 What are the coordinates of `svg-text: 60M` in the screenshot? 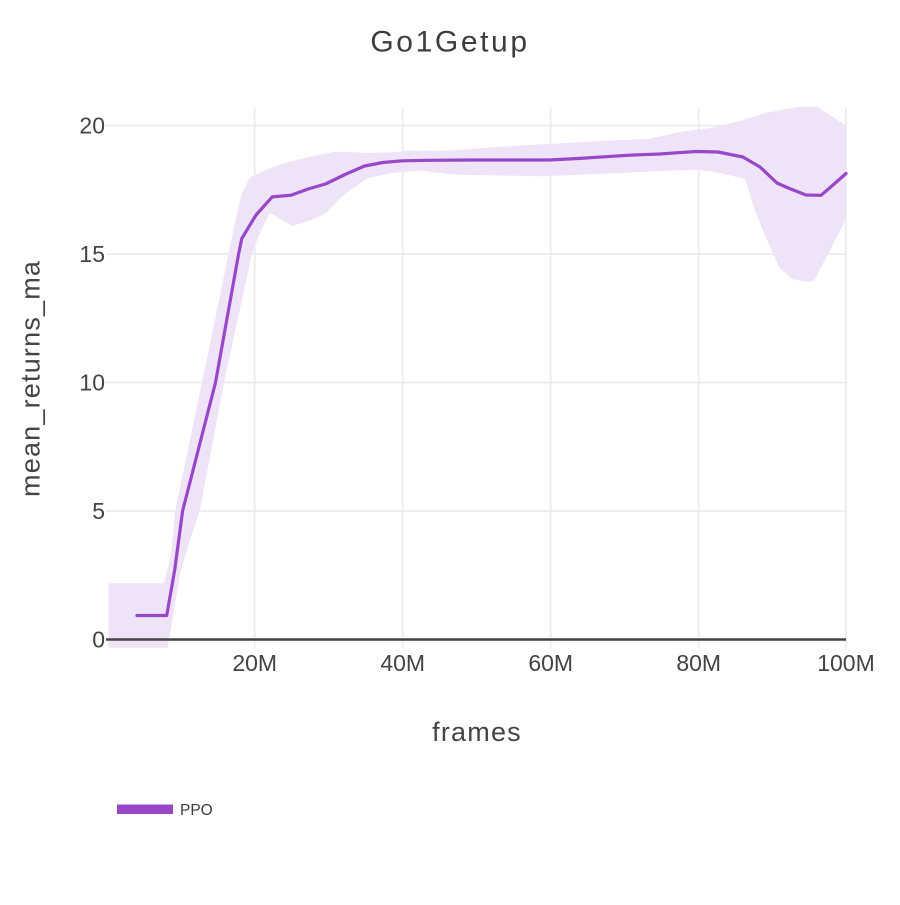 It's located at (550, 663).